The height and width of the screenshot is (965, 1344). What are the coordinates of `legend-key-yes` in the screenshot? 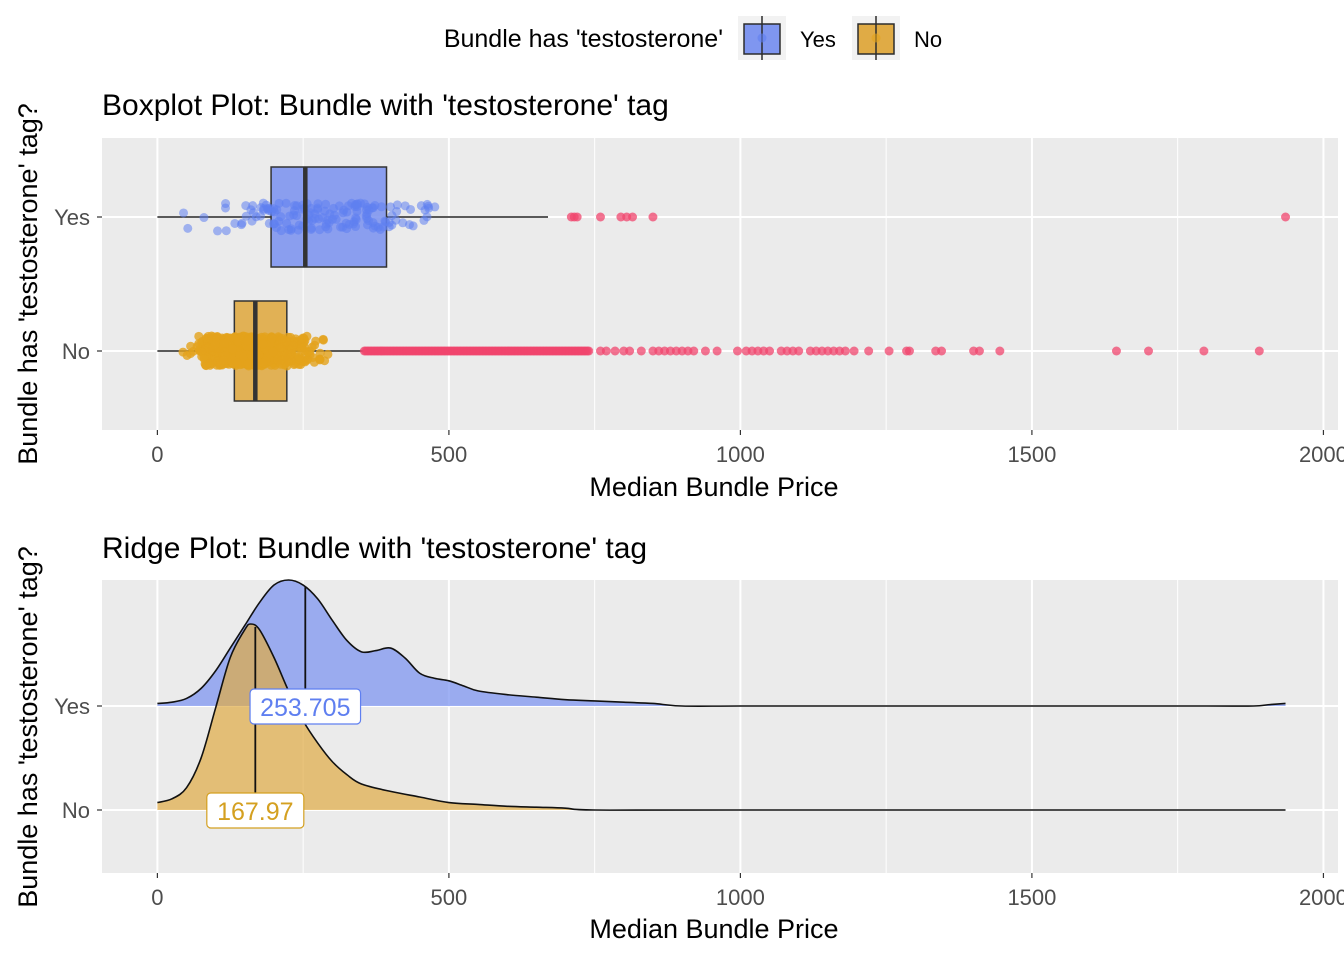 It's located at (762, 38).